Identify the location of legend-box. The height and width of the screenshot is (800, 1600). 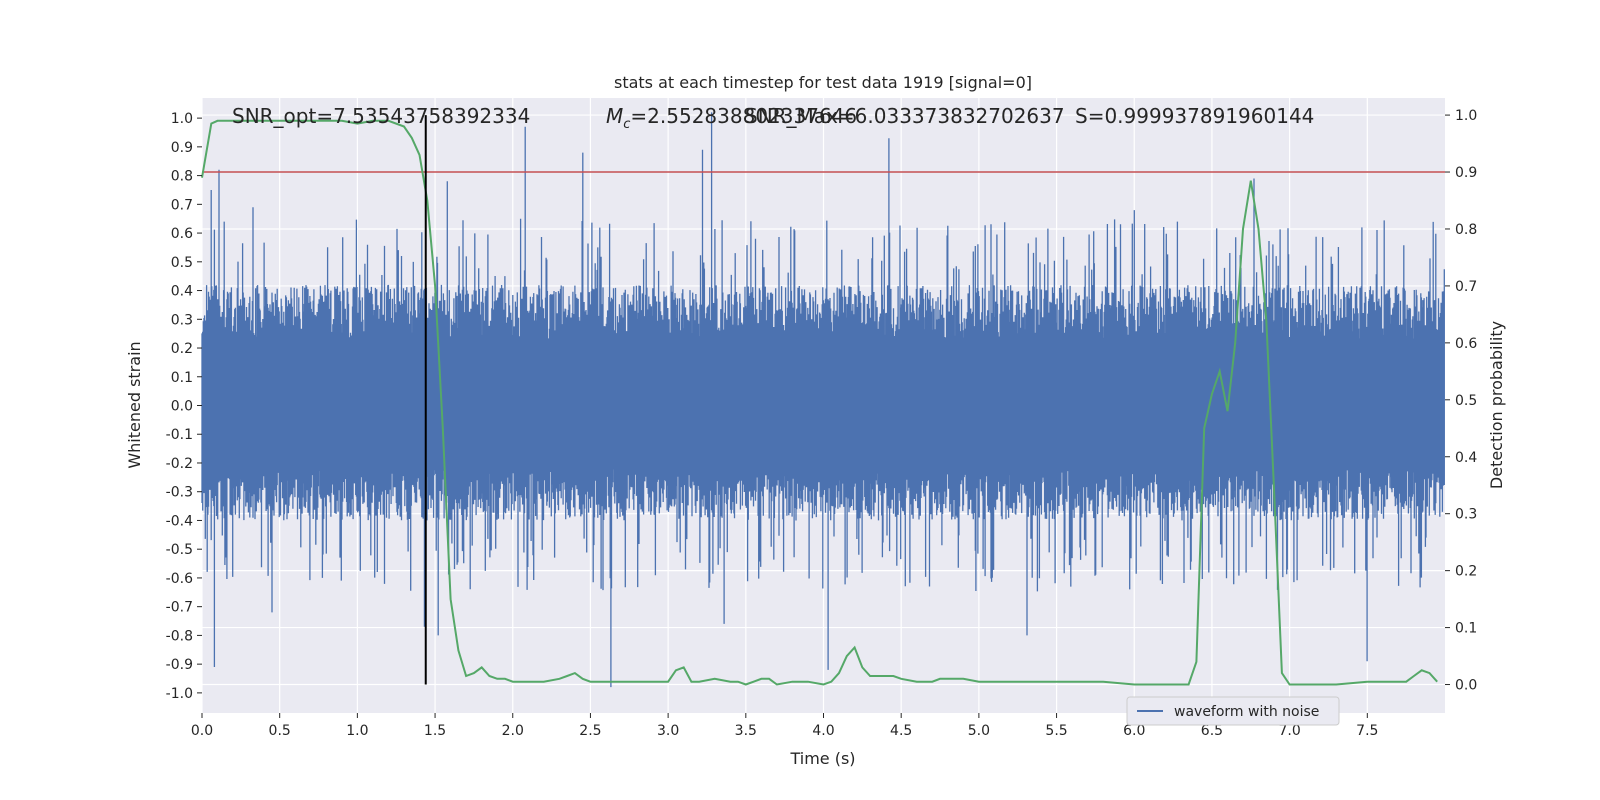
(1233, 711).